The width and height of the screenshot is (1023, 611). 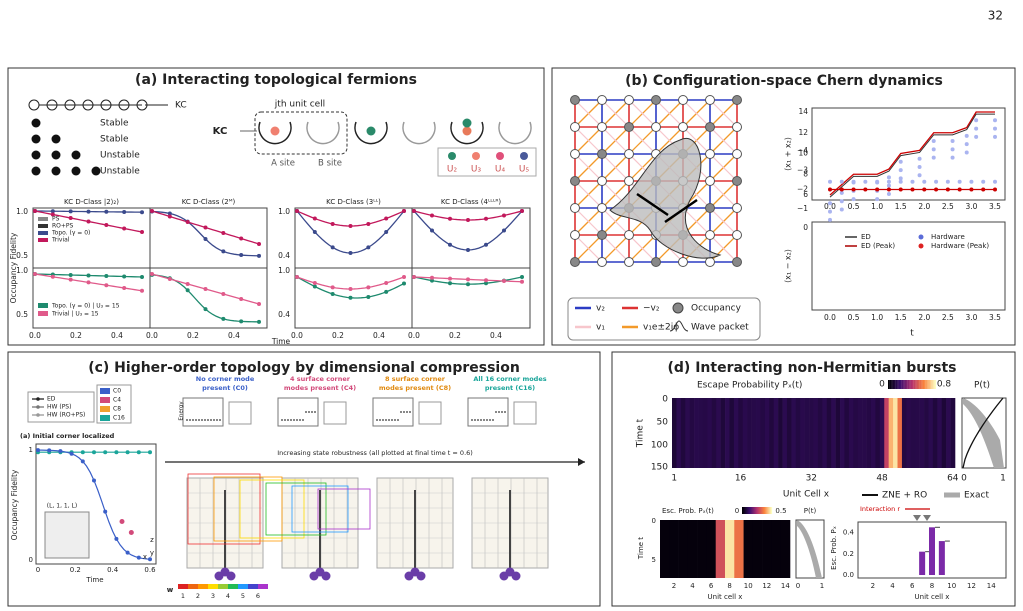 I want to click on subplot-title: KC D-Class |2⟩₂), so click(x=91, y=202).